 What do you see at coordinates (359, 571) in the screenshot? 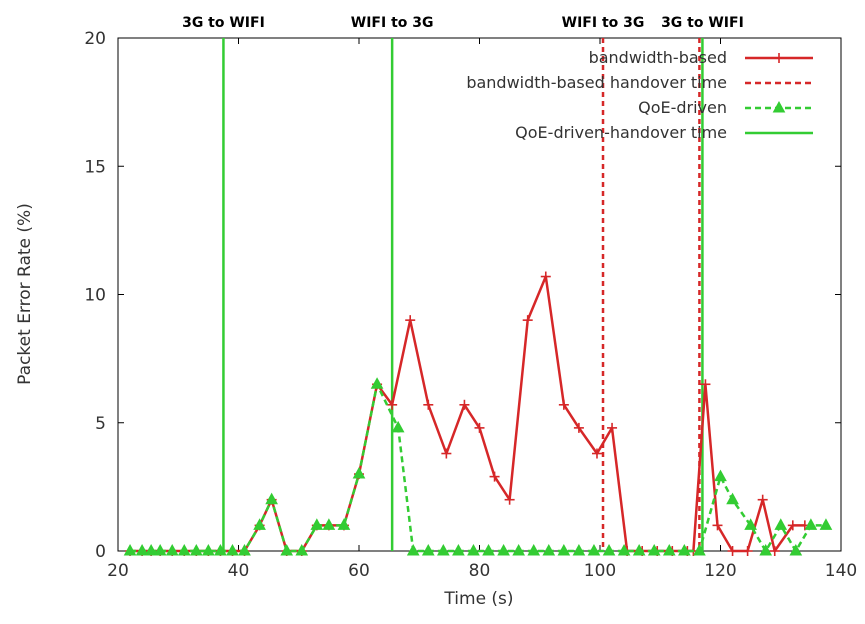
I see `x-tick-label: 60` at bounding box center [359, 571].